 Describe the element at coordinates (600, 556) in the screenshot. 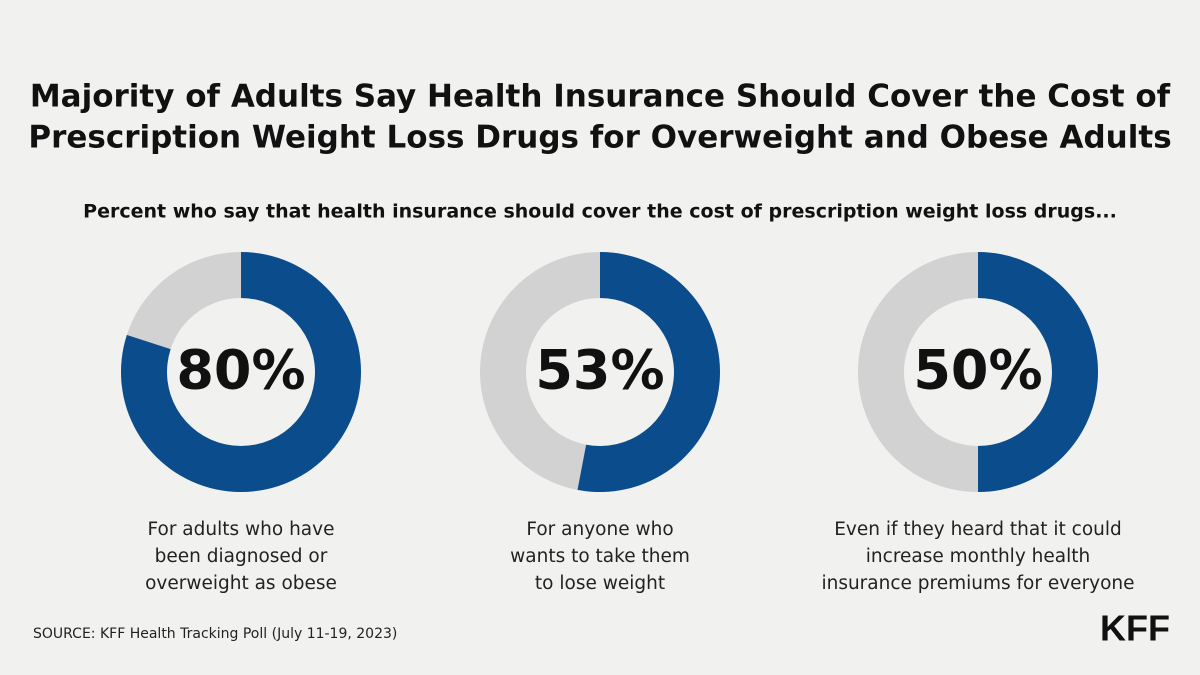

I see `caption: wants to take them` at that location.